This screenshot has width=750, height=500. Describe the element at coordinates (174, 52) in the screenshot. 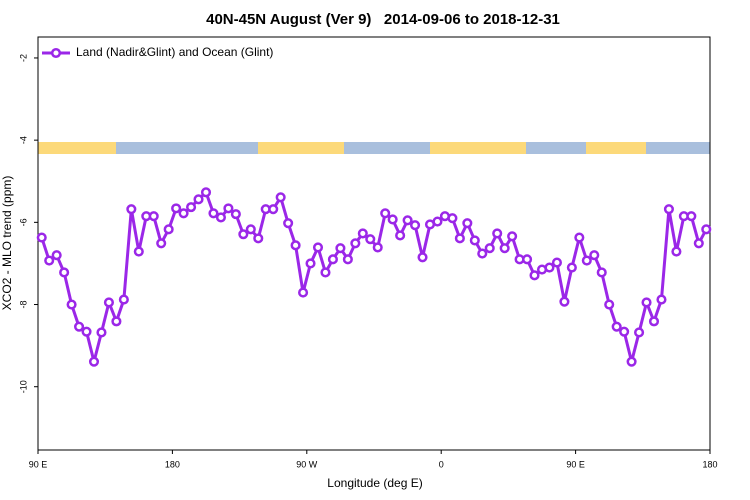

I see `legend-label: Land (Nadir&Glint) and Ocean (Glint)` at that location.